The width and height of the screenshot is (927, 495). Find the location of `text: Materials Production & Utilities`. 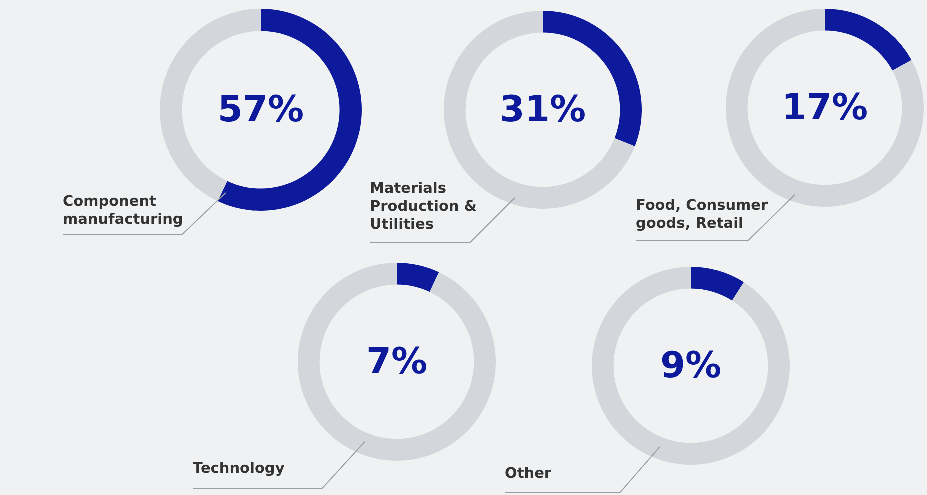

text: Materials Production & Utilities is located at coordinates (424, 207).